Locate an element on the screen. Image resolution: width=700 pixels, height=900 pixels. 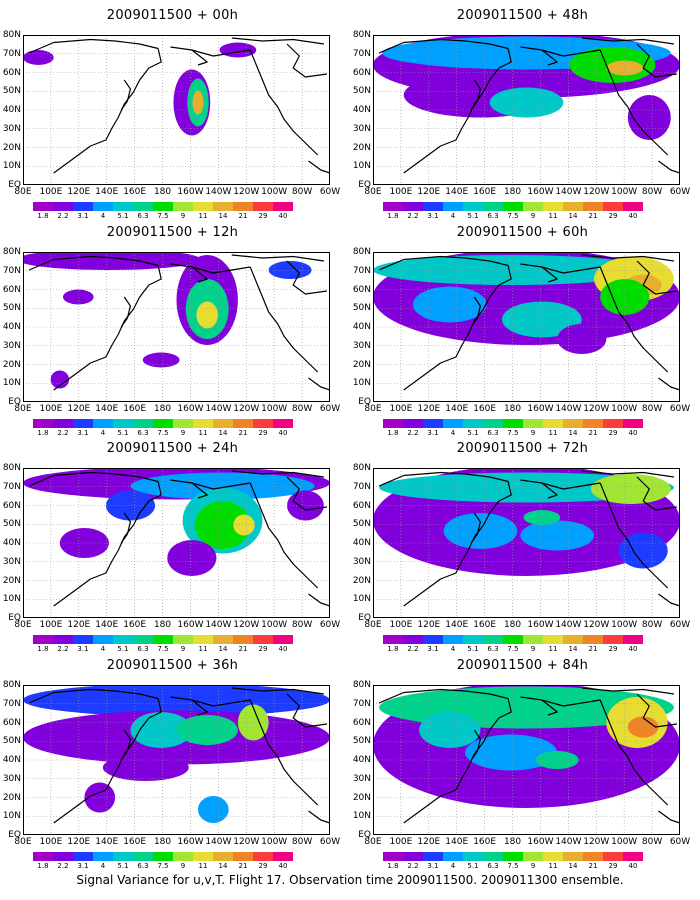
colorbar-level-label: 14 is located at coordinates (573, 216).